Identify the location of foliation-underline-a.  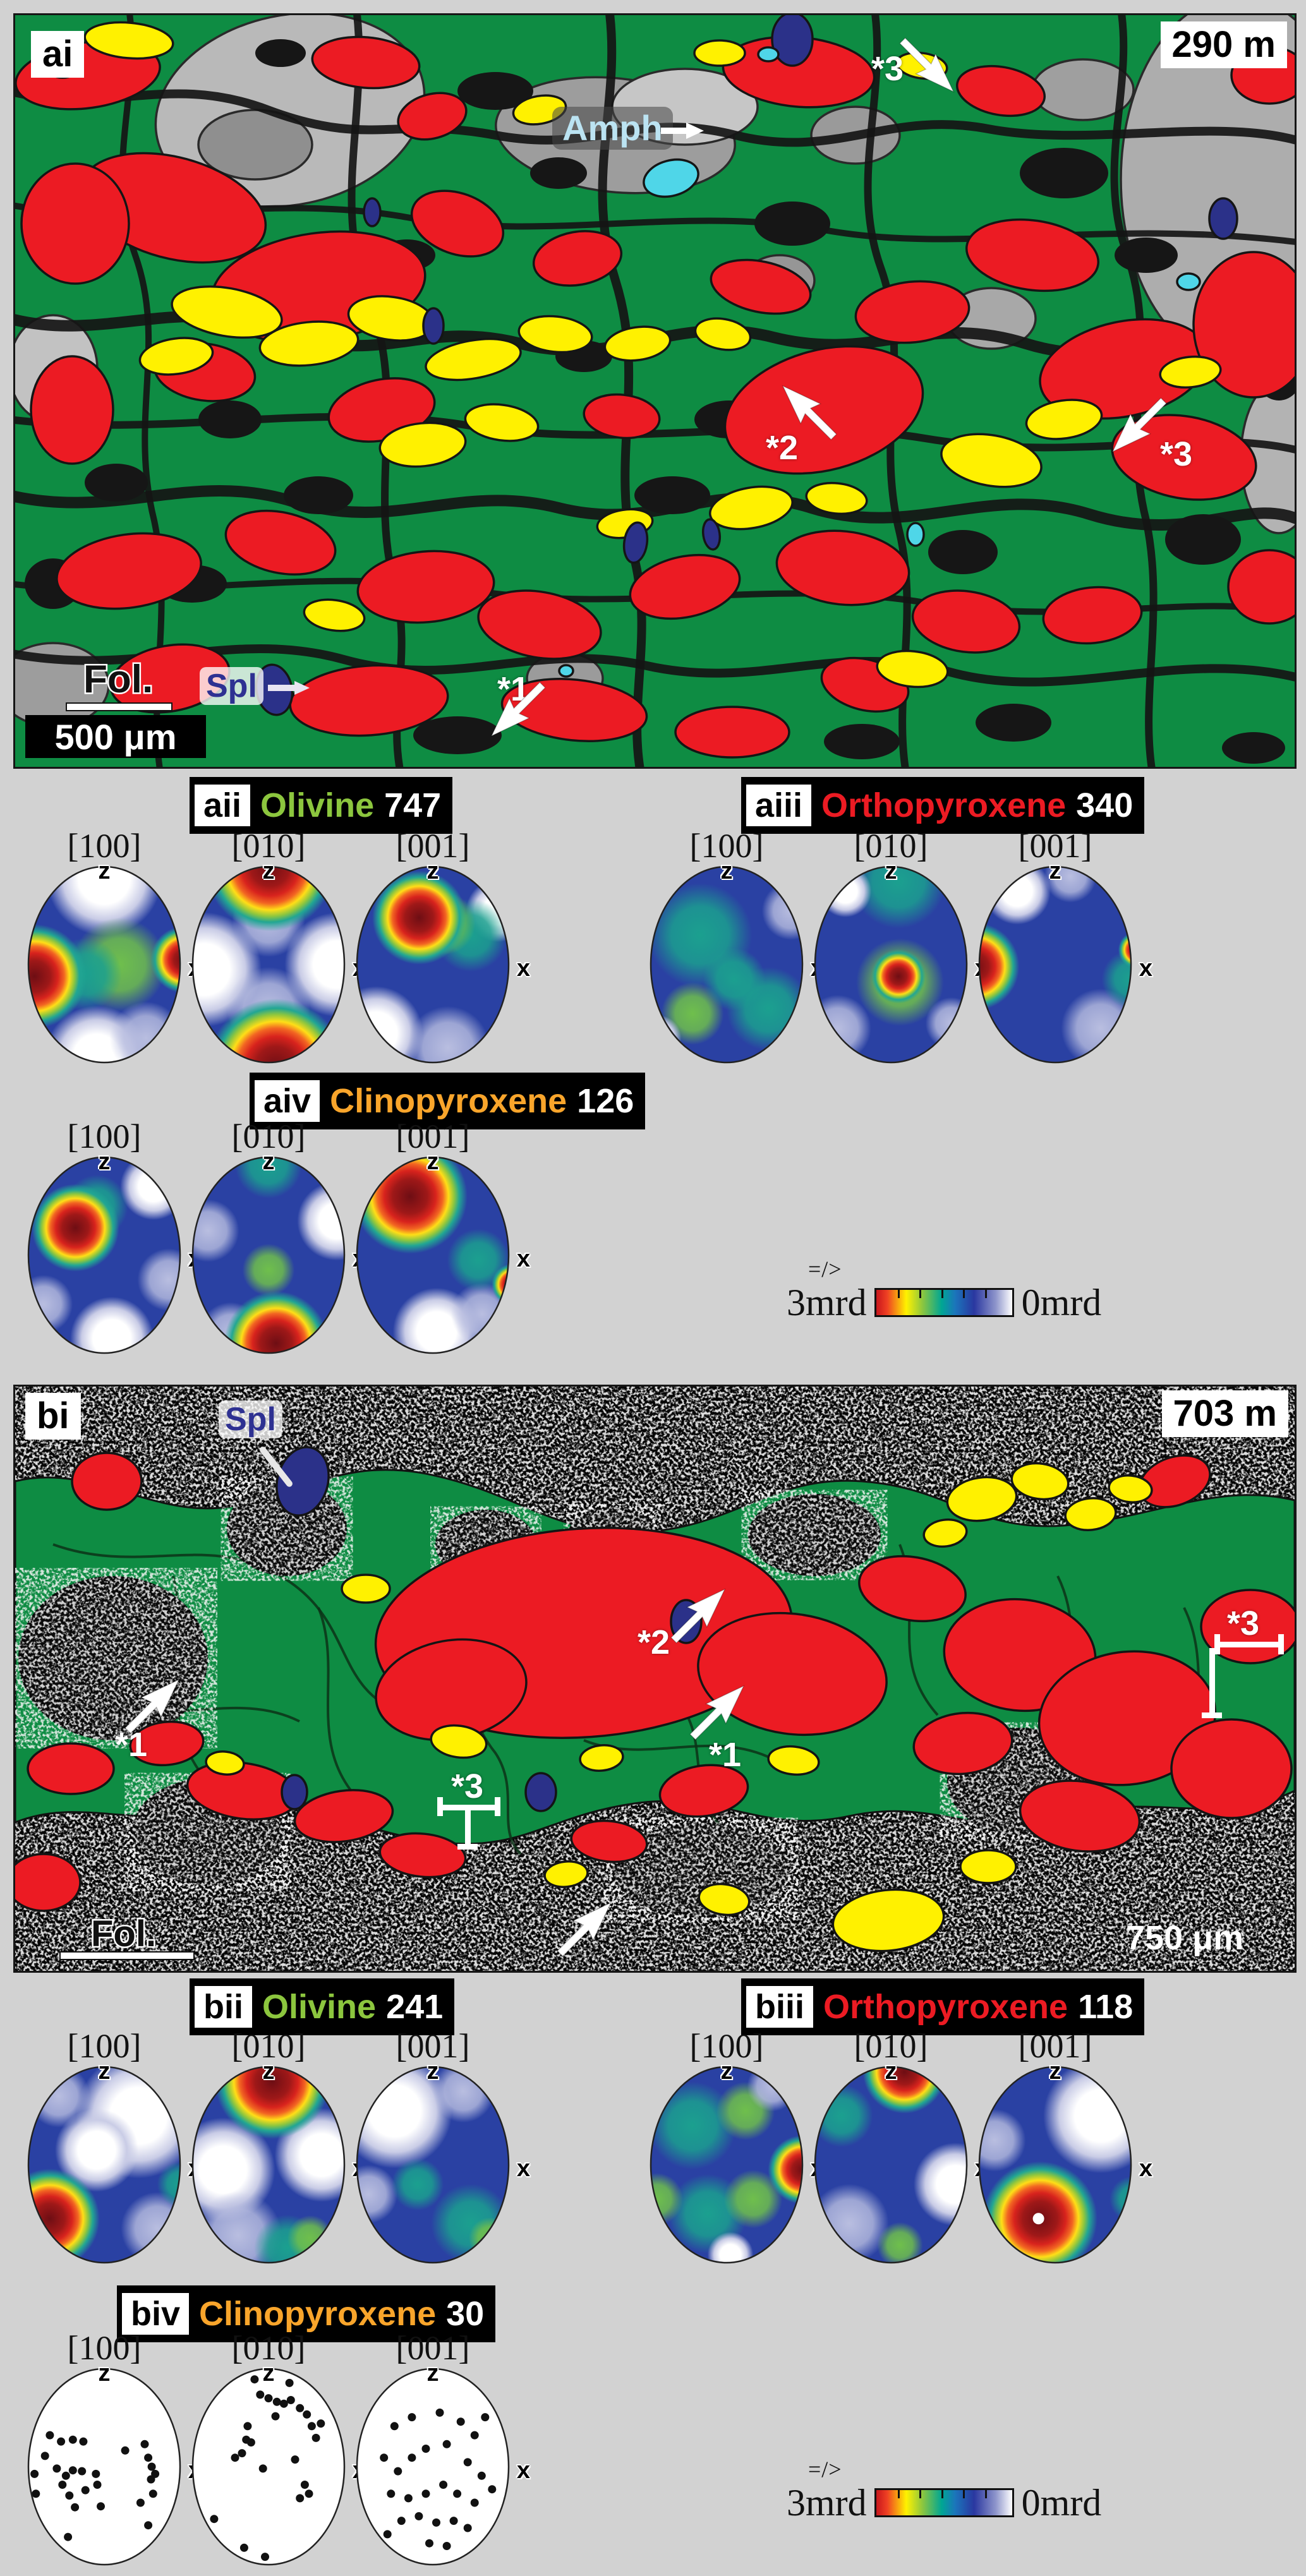
(119, 706).